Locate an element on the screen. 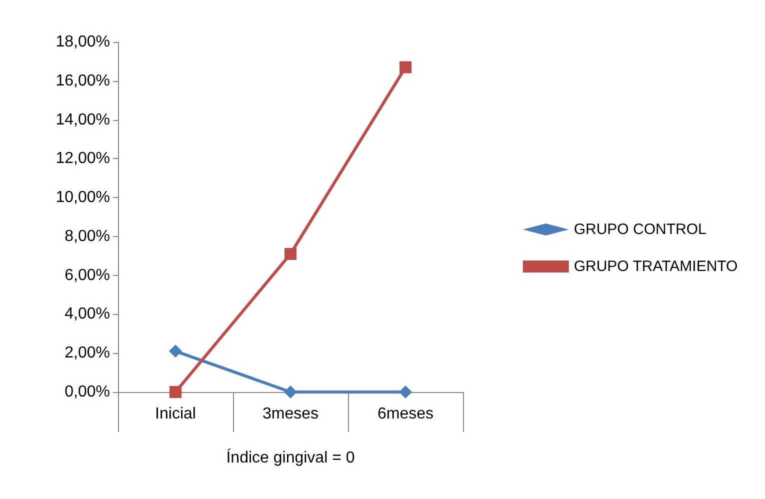 The width and height of the screenshot is (765, 499). y-tick-label: 8,00% is located at coordinates (87, 236).